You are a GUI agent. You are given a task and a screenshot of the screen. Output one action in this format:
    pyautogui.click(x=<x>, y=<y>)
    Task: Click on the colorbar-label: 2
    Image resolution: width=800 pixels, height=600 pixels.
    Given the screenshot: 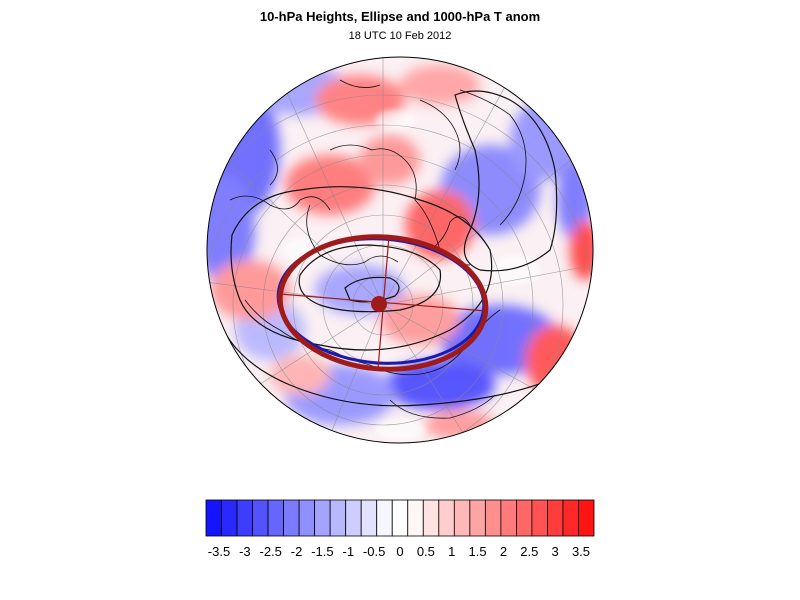 What is the action you would take?
    pyautogui.click(x=503, y=551)
    